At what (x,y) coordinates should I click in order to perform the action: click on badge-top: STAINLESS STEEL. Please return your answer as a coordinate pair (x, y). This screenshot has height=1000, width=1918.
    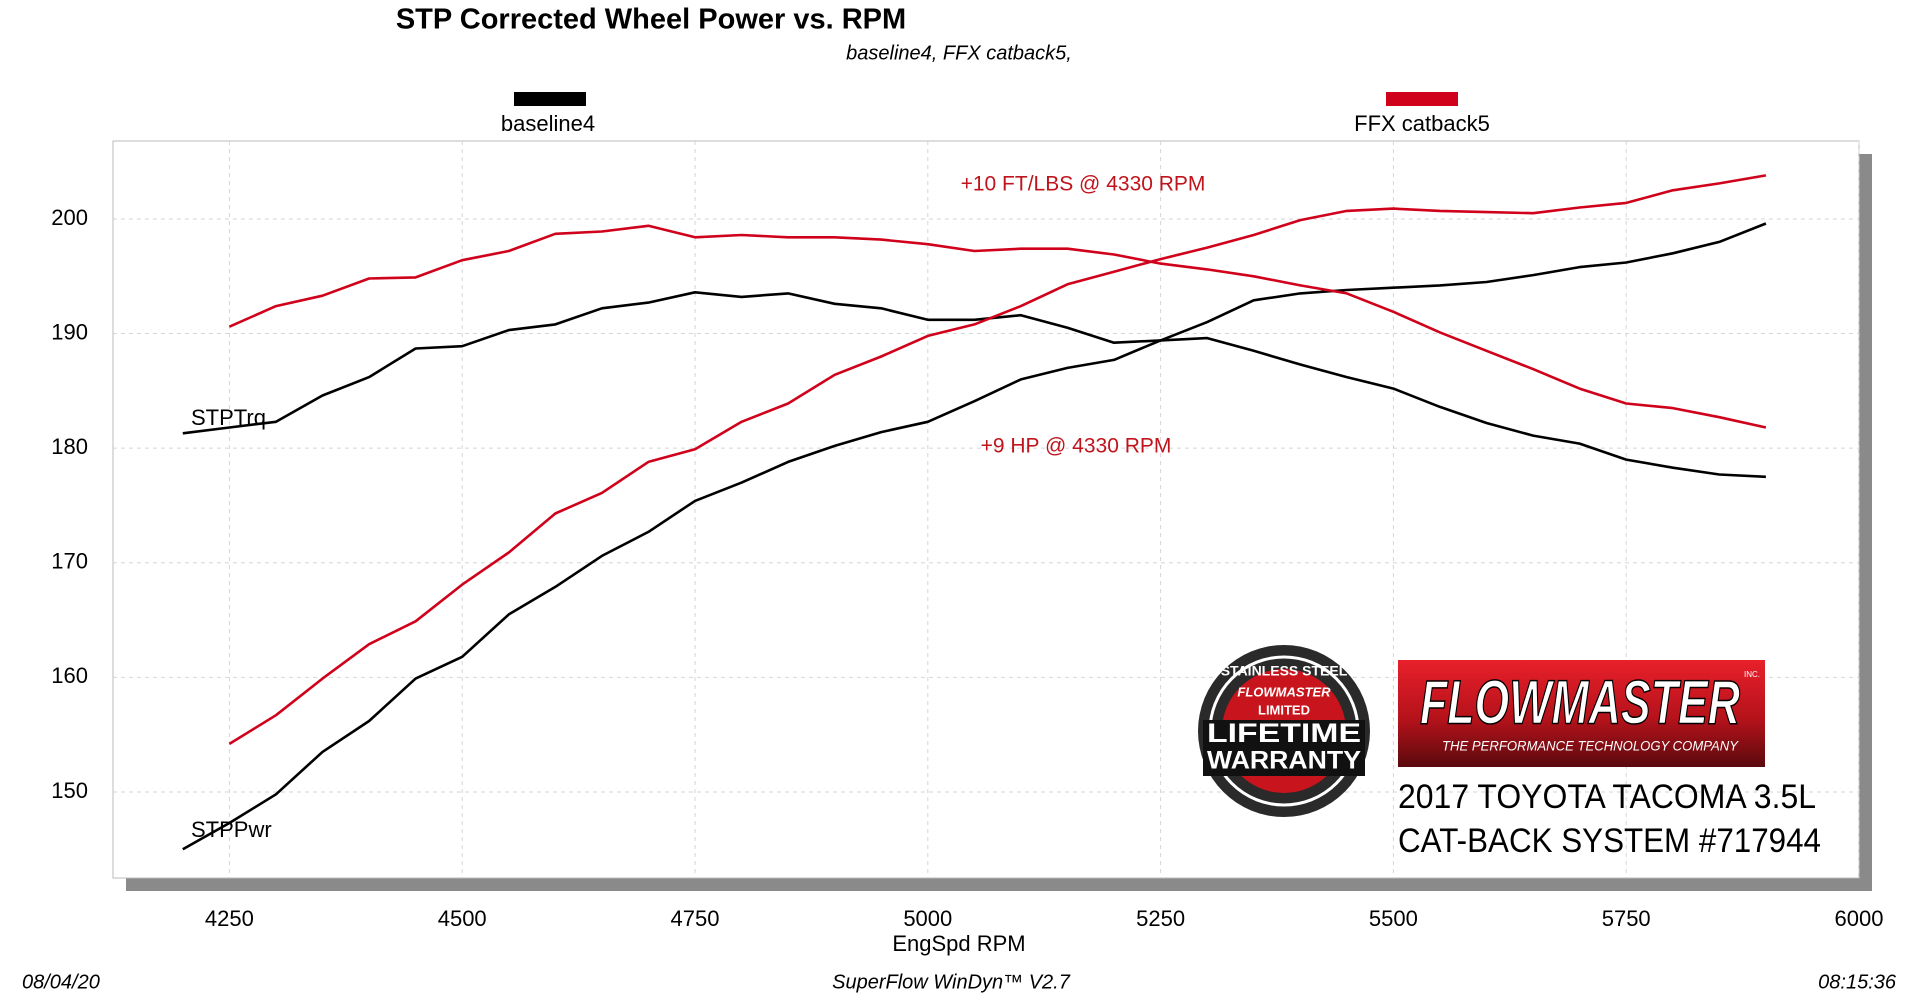
    Looking at the image, I should click on (1284, 671).